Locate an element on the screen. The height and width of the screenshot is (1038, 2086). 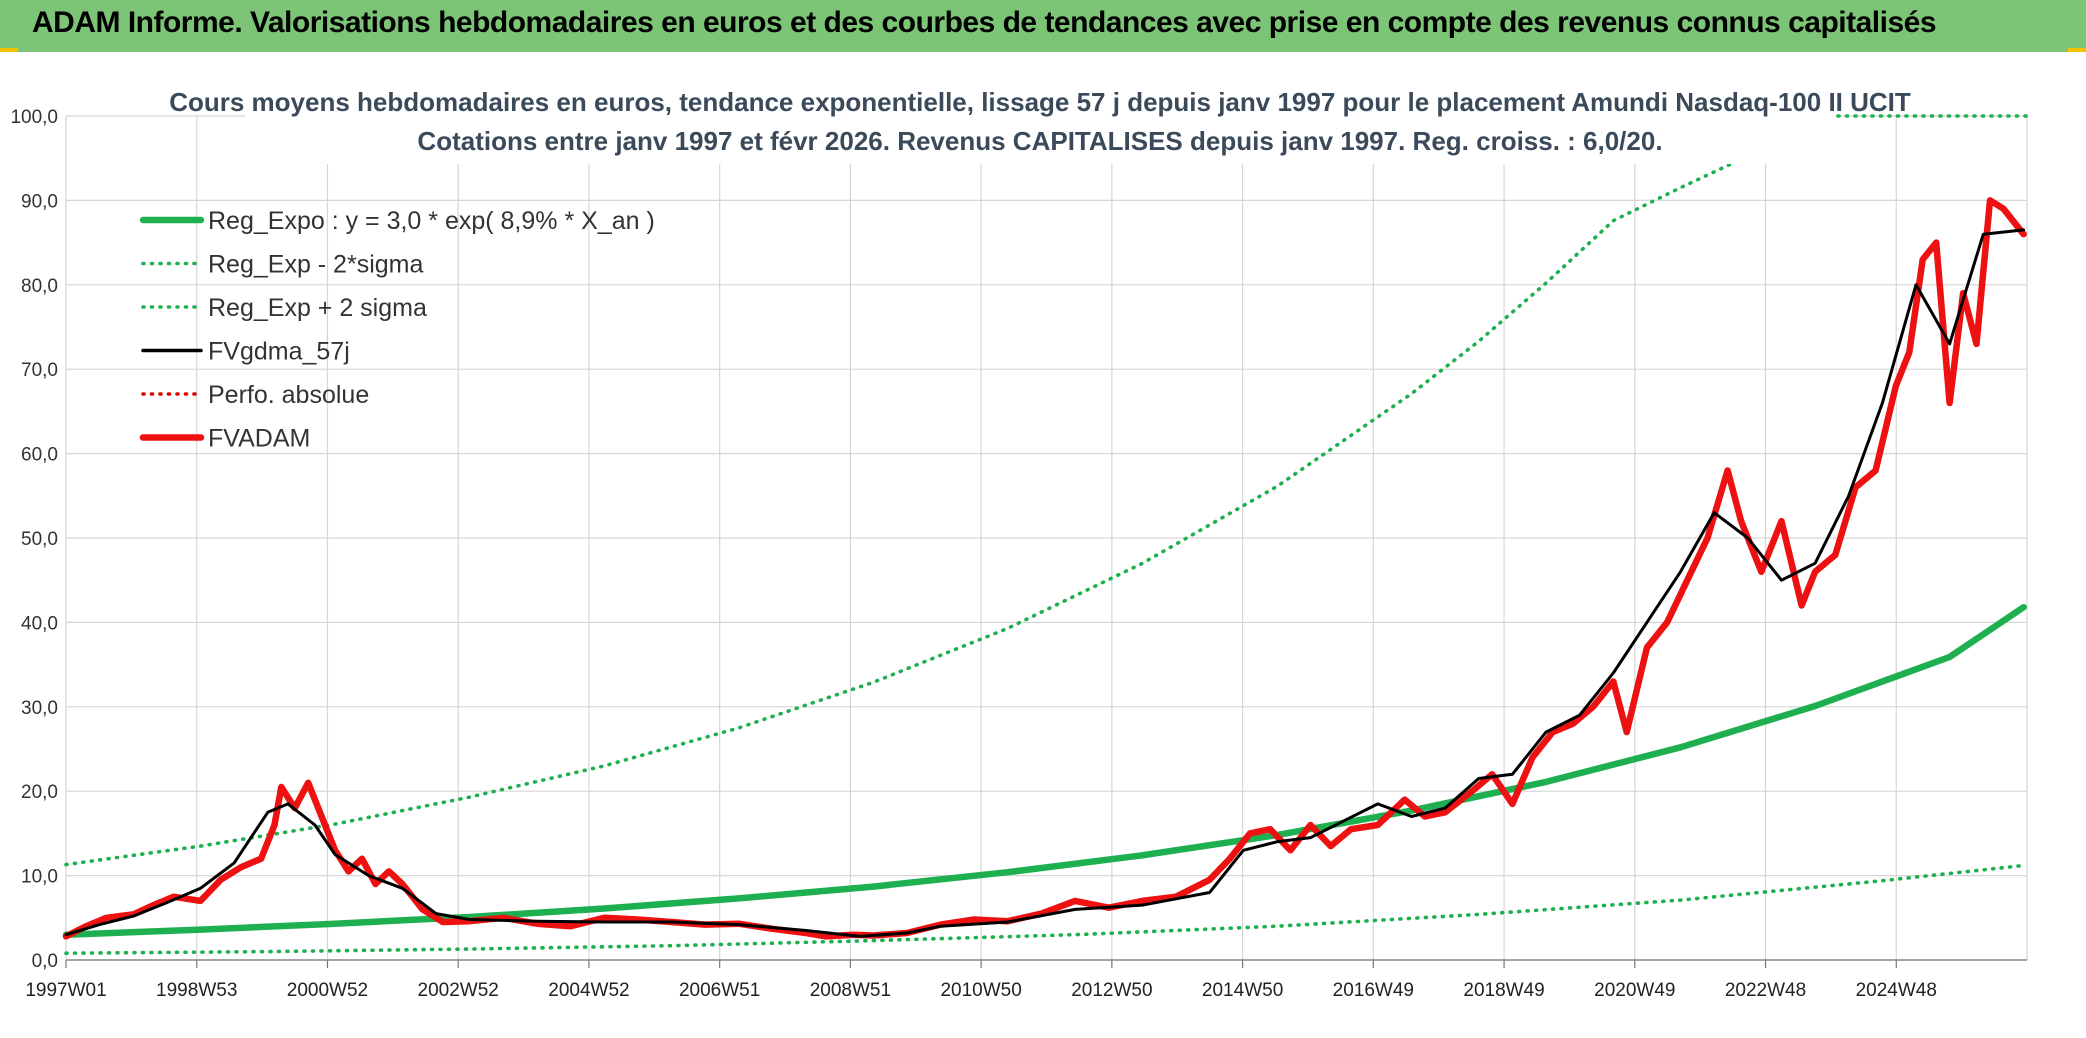
y-tick-label: 0,0 is located at coordinates (45, 961).